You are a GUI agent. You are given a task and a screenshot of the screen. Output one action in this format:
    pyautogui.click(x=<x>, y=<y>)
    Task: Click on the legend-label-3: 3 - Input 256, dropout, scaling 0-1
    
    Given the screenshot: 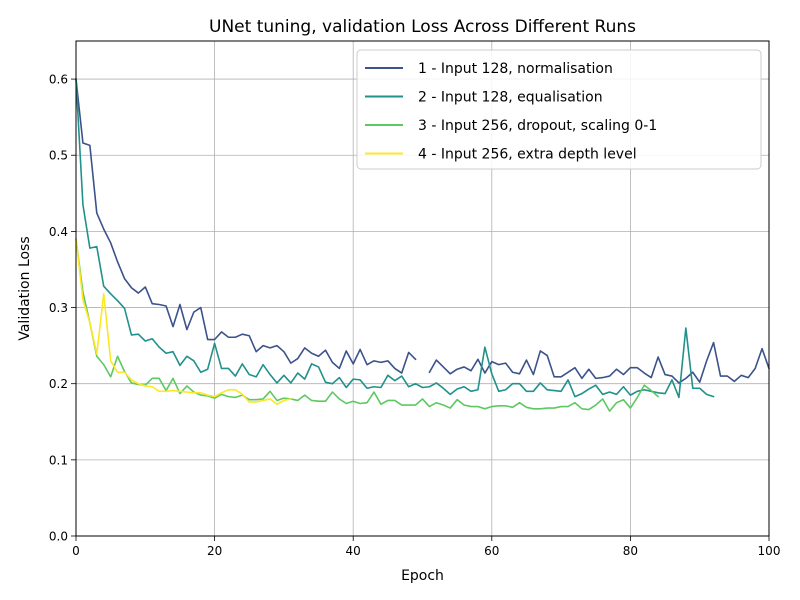 What is the action you would take?
    pyautogui.click(x=537, y=126)
    